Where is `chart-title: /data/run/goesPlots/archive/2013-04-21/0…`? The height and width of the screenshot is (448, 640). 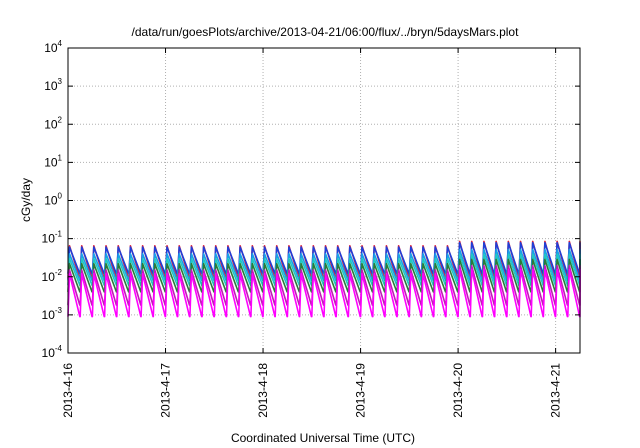
chart-title: /data/run/goesPlots/archive/2013-04-21/0… is located at coordinates (326, 32).